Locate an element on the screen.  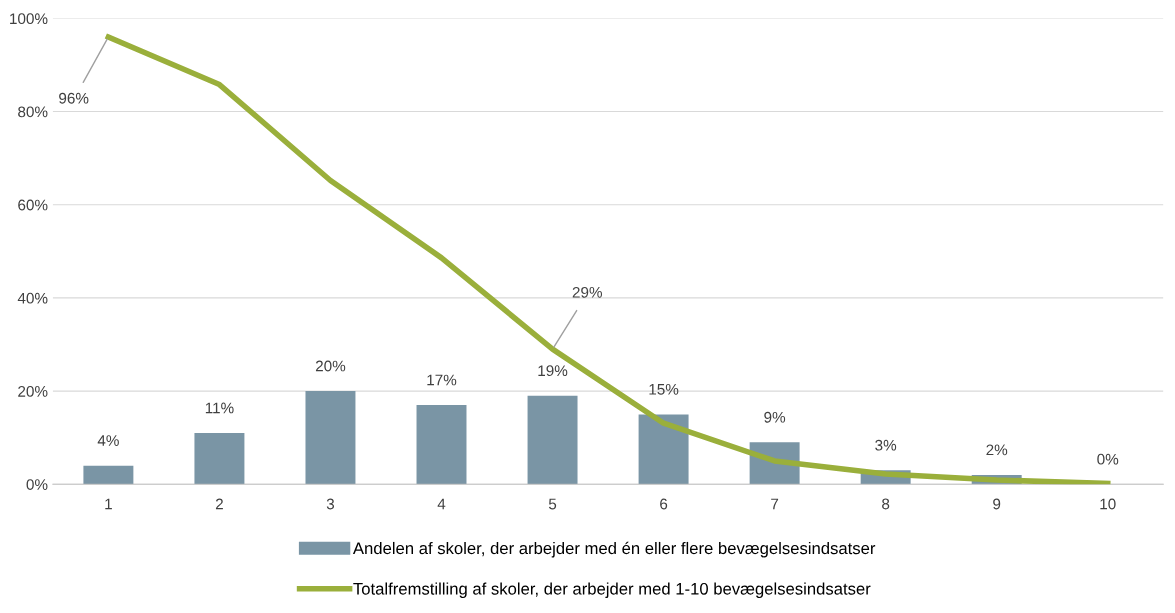
y-tick-label: 80% is located at coordinates (33, 112).